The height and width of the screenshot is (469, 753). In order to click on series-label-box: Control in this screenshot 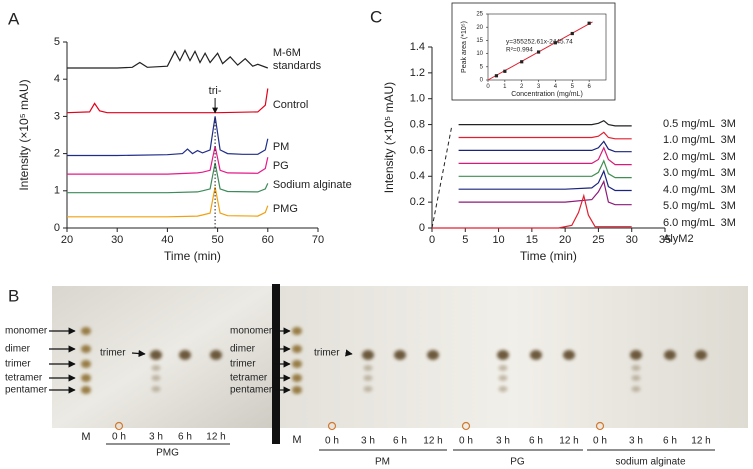, I will do `click(290, 105)`.